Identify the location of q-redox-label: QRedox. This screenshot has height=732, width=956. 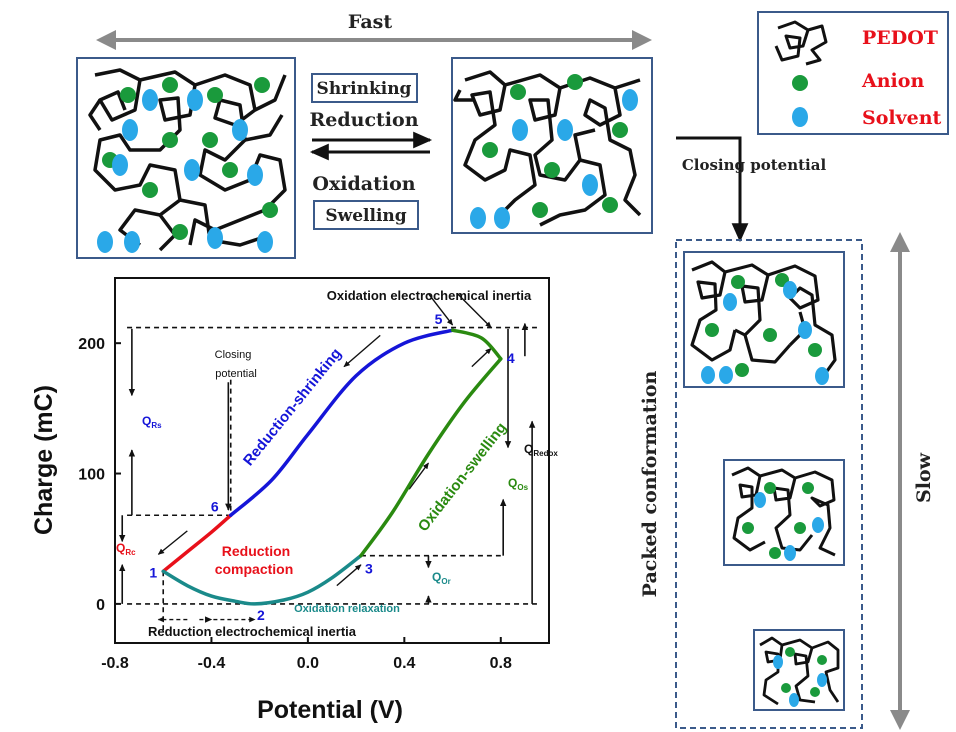
(541, 450).